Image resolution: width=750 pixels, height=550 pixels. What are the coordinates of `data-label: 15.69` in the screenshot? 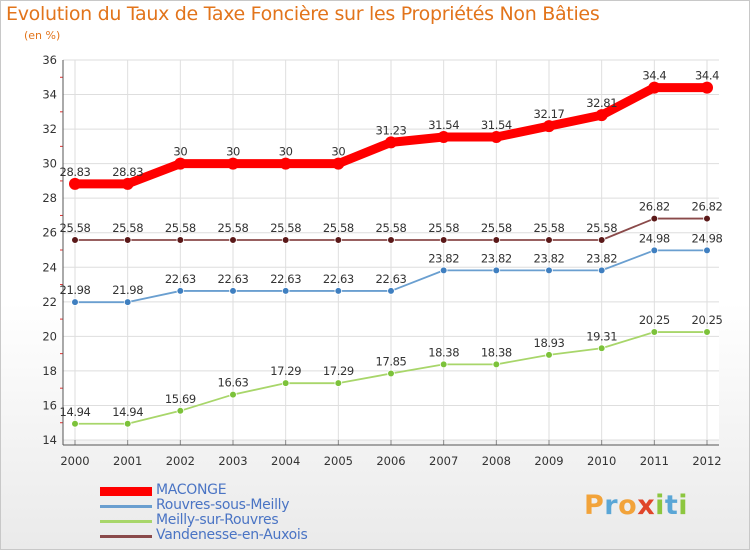 It's located at (180, 399).